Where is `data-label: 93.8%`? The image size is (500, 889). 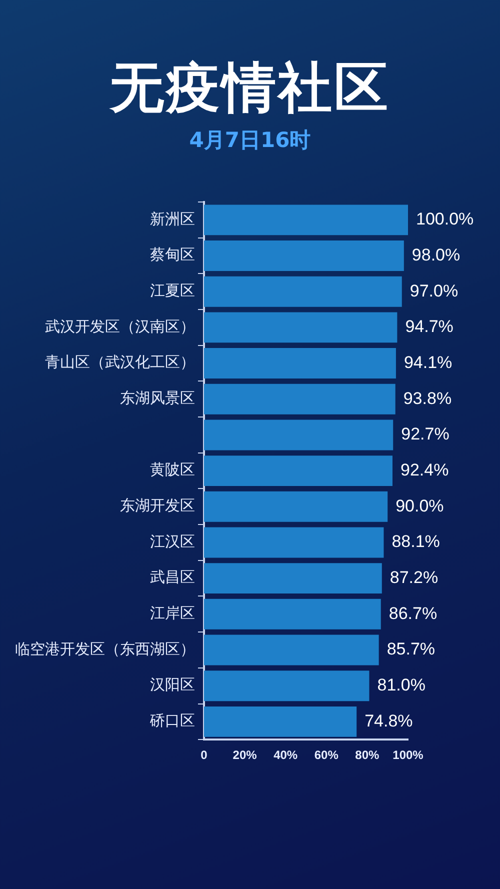
data-label: 93.8% is located at coordinates (427, 398).